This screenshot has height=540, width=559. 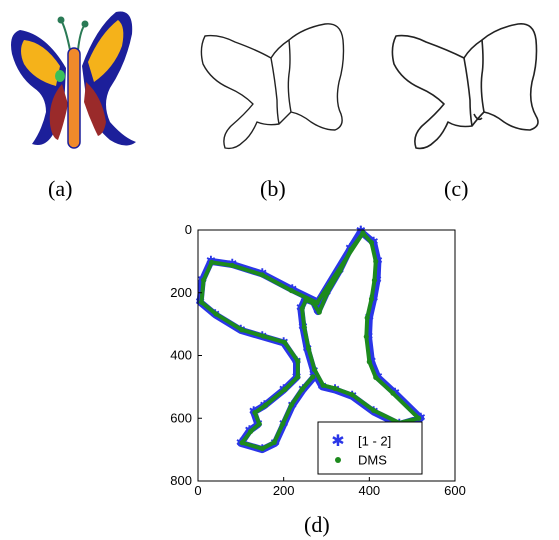 What do you see at coordinates (181, 417) in the screenshot?
I see `y-tick-label-3: 600` at bounding box center [181, 417].